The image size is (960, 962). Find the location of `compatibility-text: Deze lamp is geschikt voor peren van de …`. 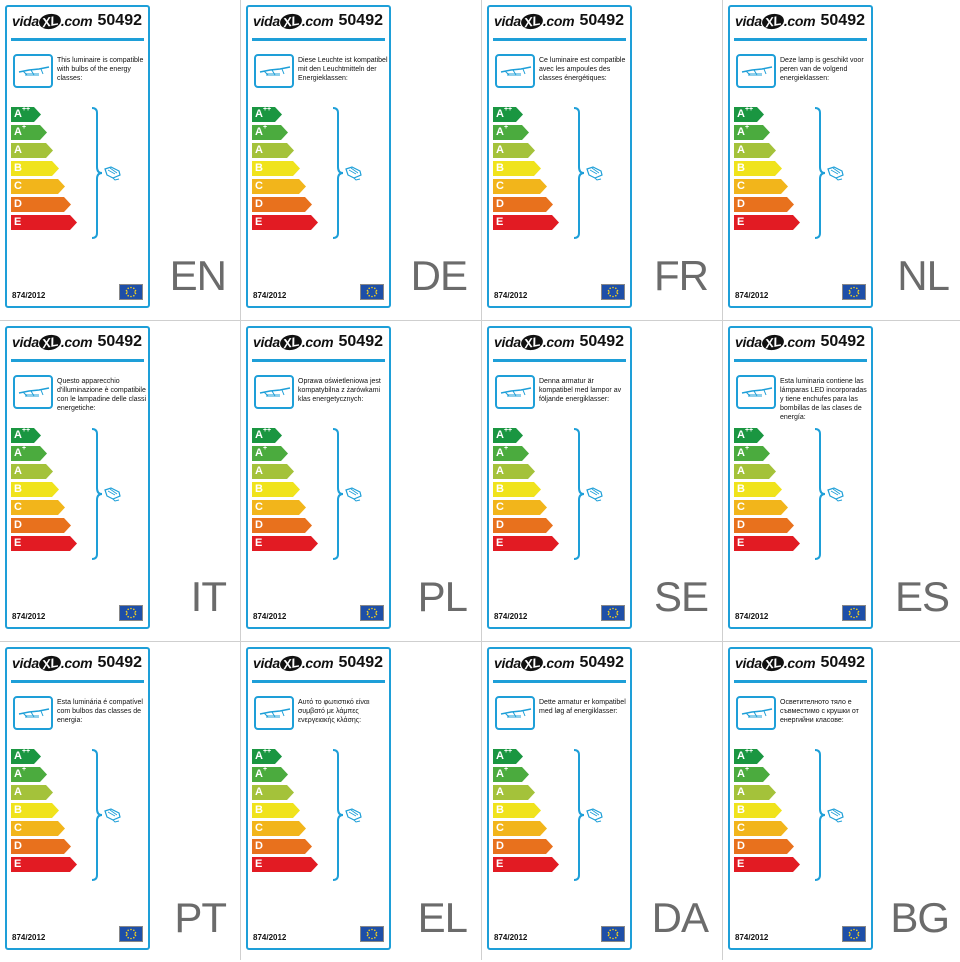

compatibility-text: Deze lamp is geschikt voor peren van de … is located at coordinates (822, 69).